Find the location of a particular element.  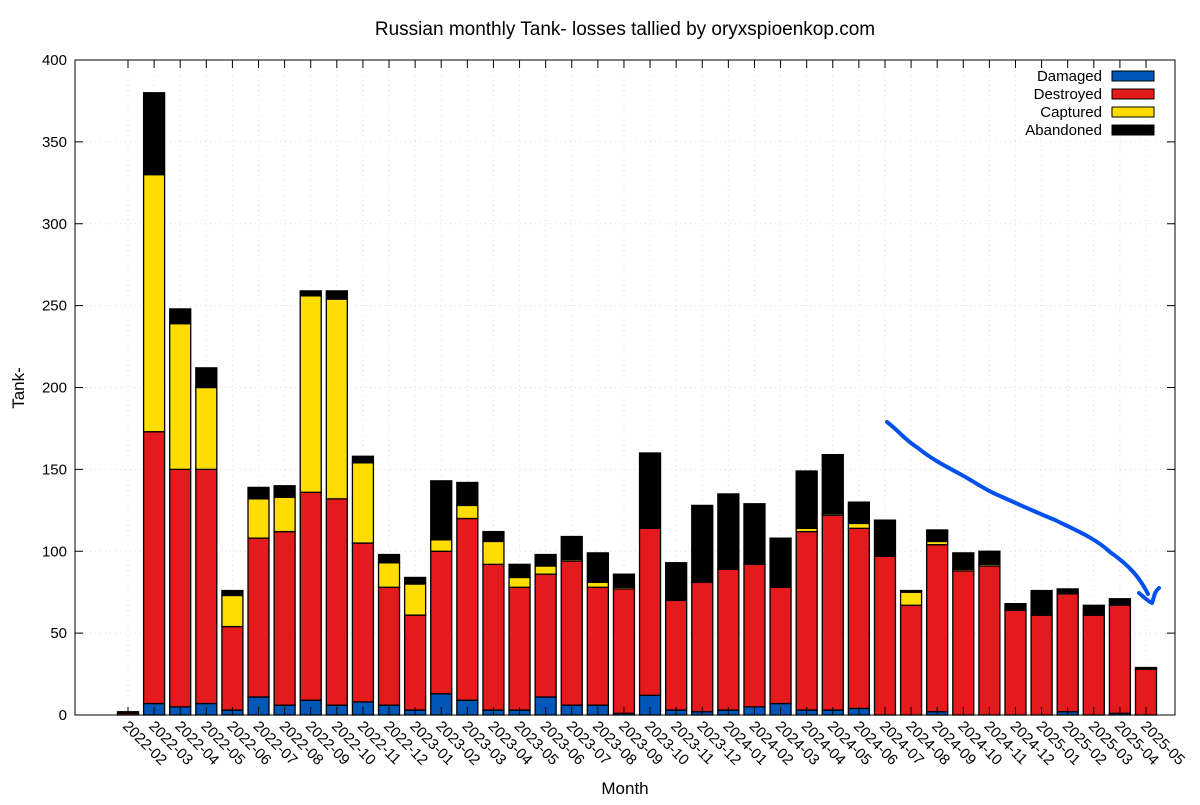

y-tick-label: 50 is located at coordinates (58, 633).